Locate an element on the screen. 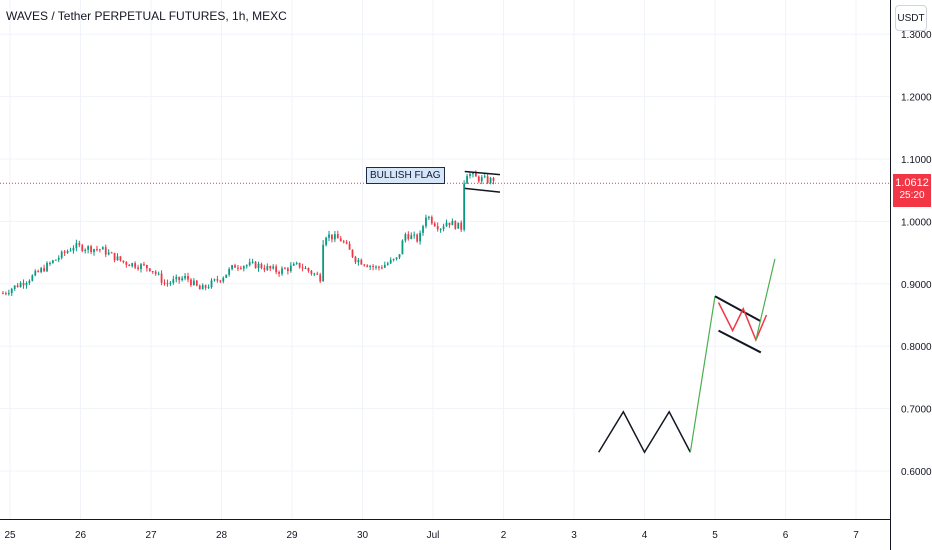  y-tick-label: 1.3000 is located at coordinates (916, 35).